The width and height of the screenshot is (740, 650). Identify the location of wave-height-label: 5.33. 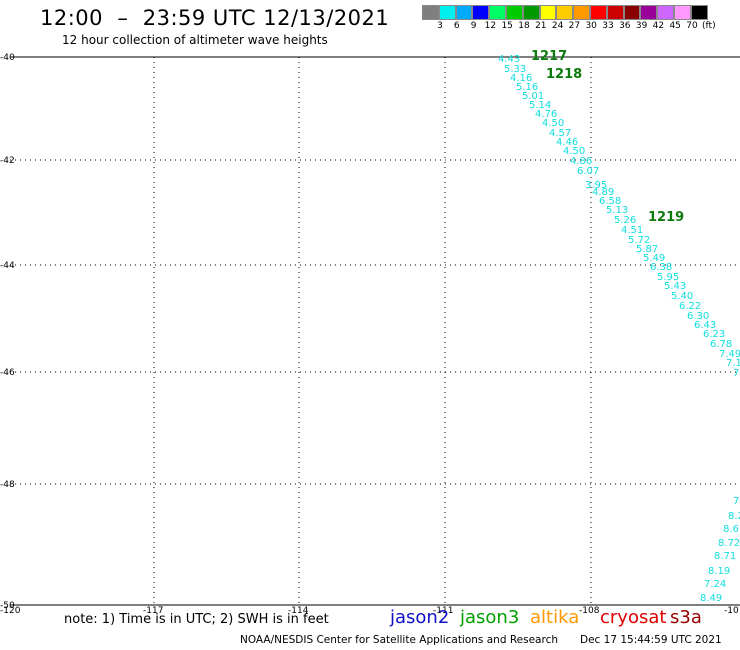
(515, 69).